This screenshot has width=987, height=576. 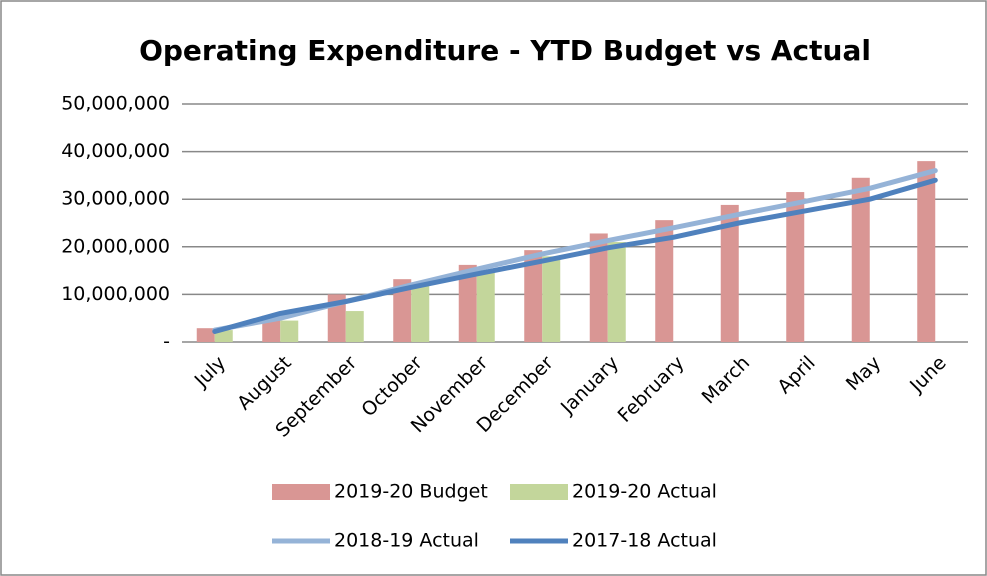 What do you see at coordinates (115, 199) in the screenshot?
I see `y-tick-label: 30,000,000` at bounding box center [115, 199].